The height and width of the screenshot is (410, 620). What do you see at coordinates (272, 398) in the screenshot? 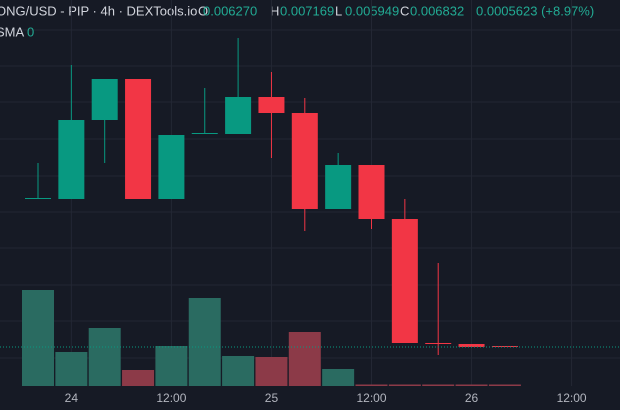
I see `x-tick-label: 25` at bounding box center [272, 398].